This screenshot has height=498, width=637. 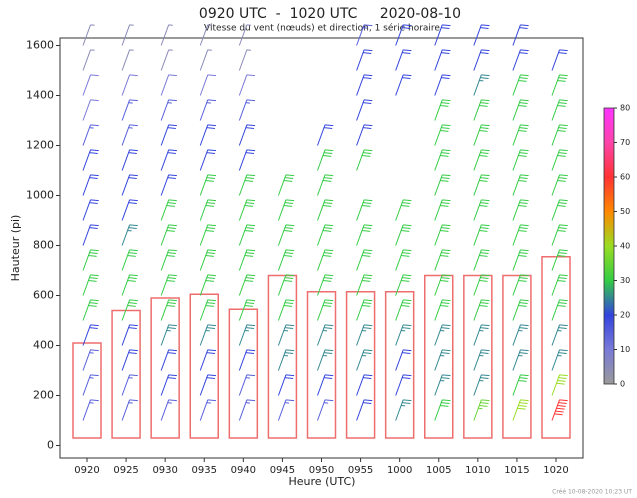 What do you see at coordinates (625, 315) in the screenshot?
I see `colorbar-tick-label: 20` at bounding box center [625, 315].